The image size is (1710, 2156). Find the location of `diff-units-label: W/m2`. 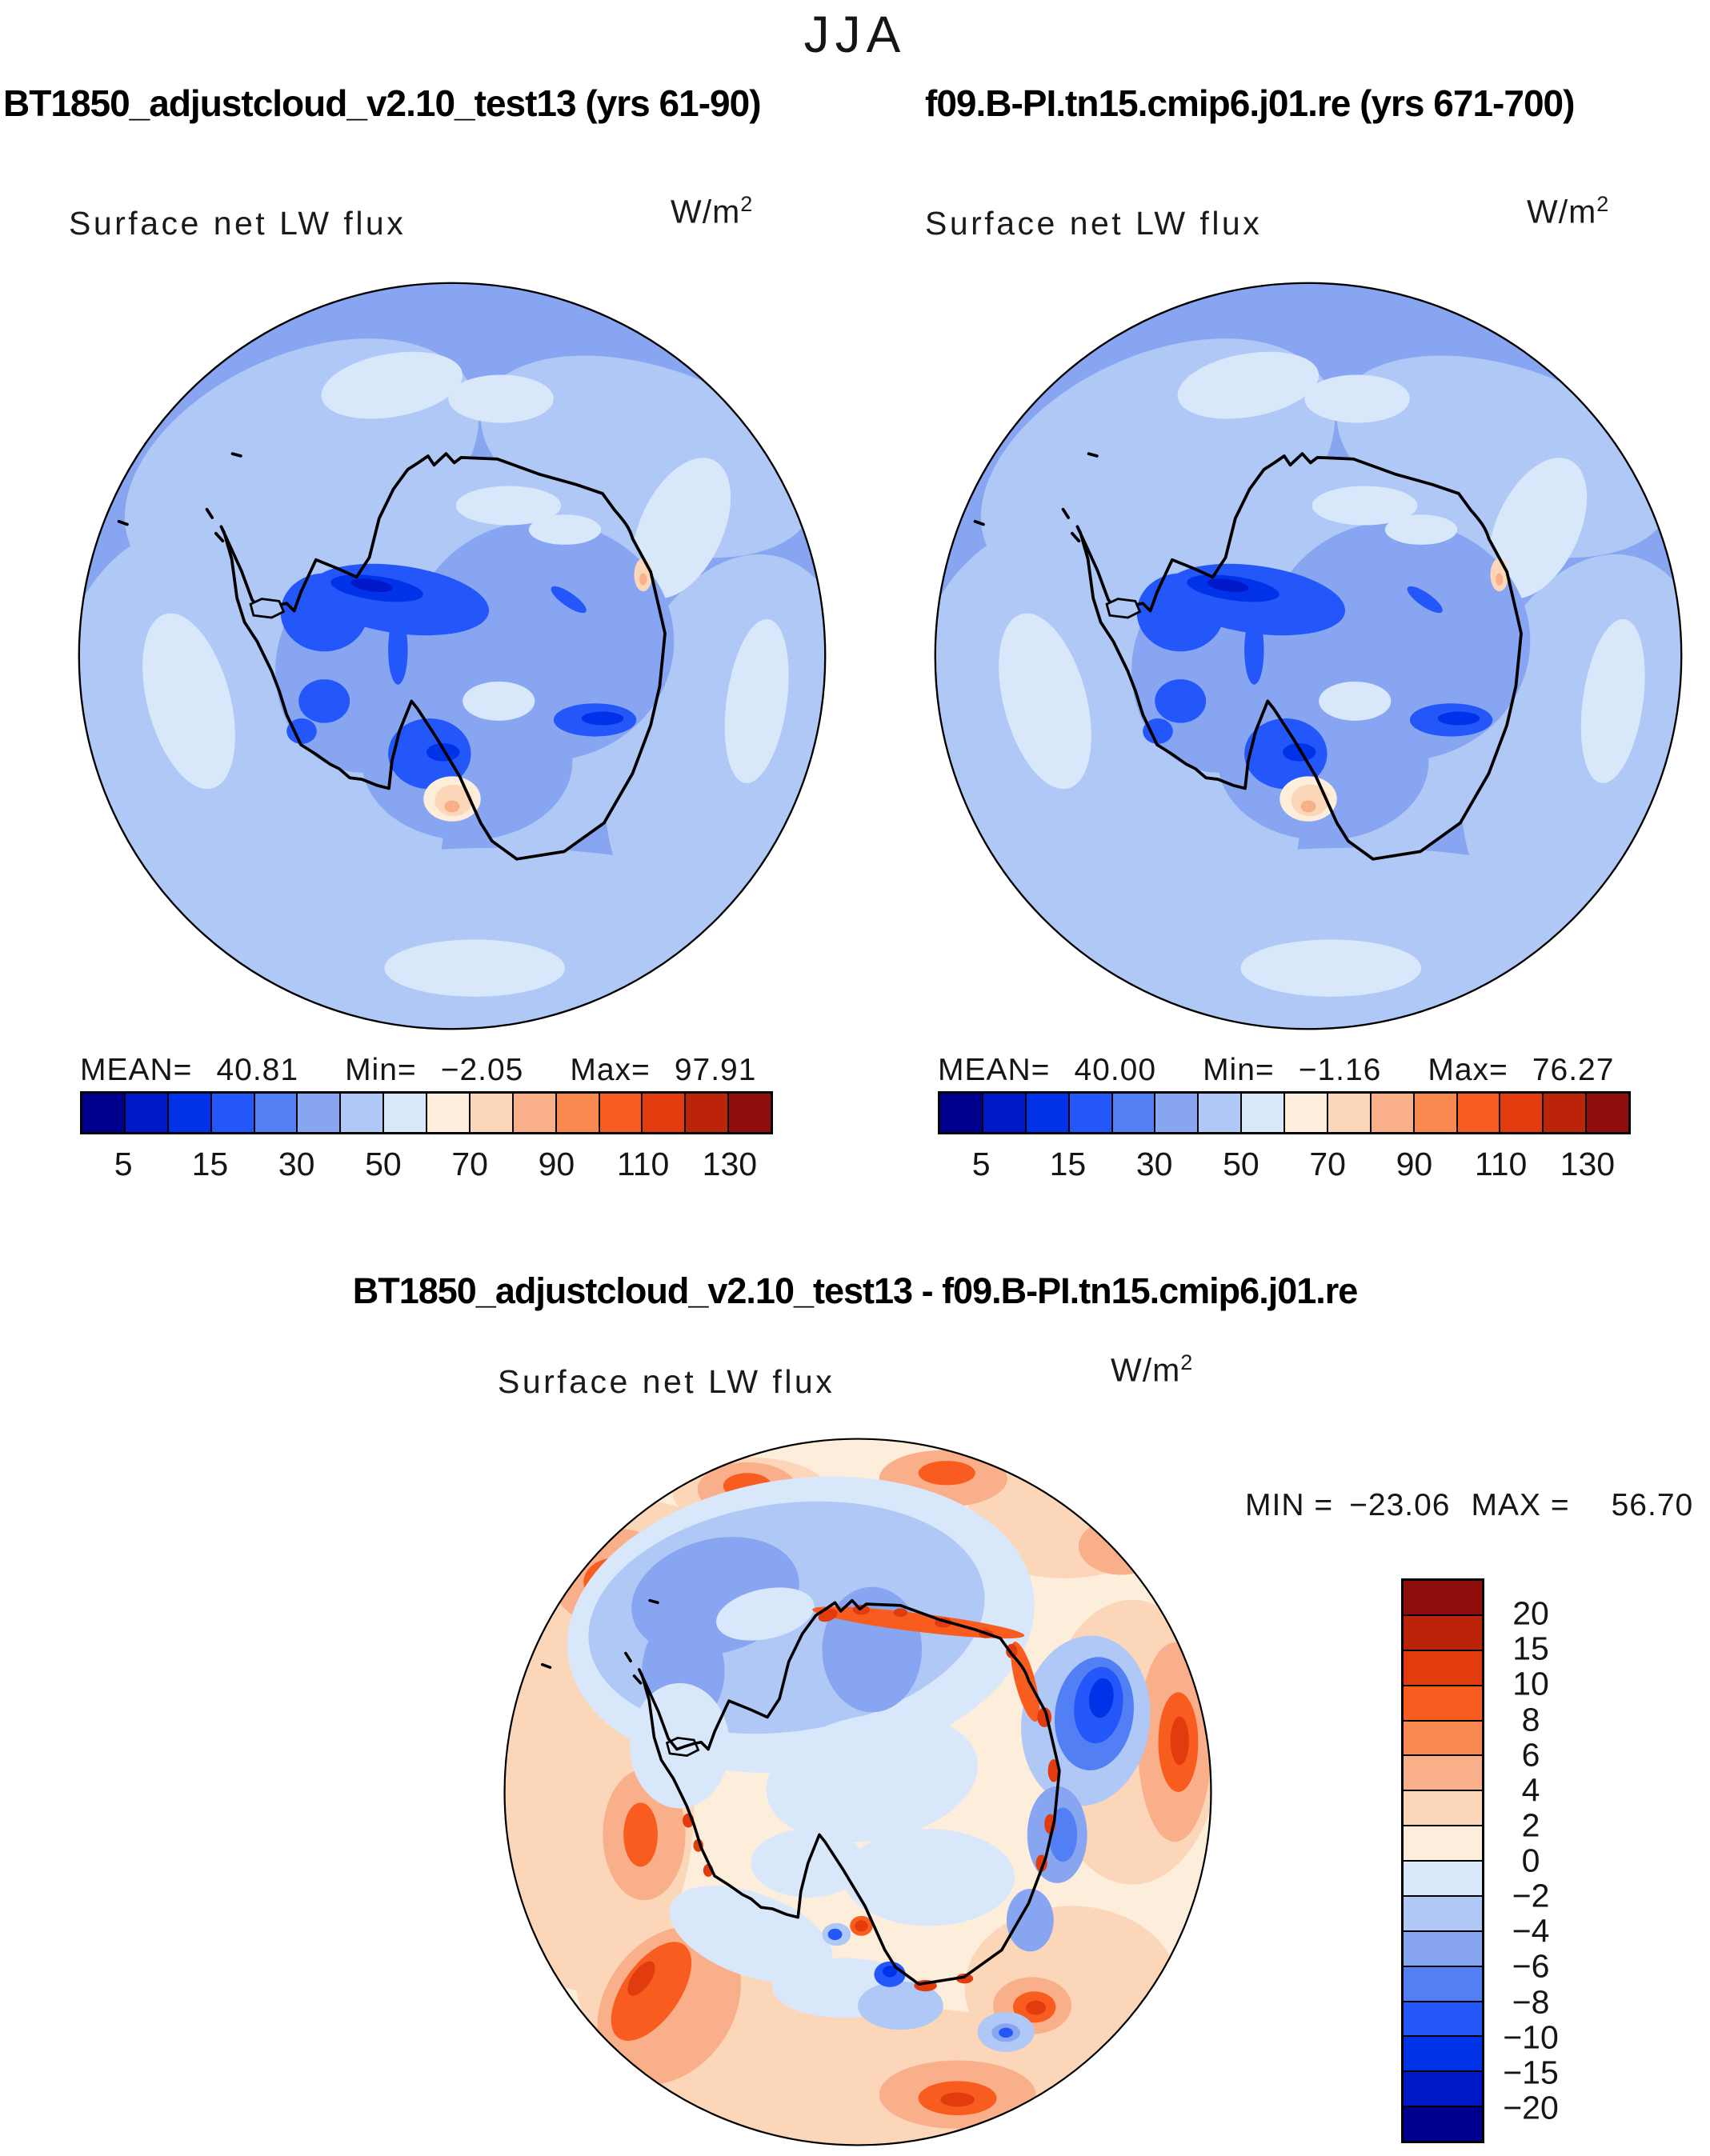

diff-units-label: W/m2 is located at coordinates (1152, 1370).